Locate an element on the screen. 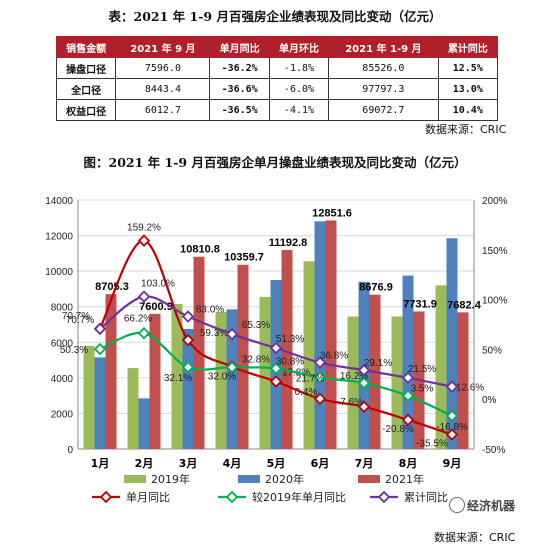 This screenshot has height=549, width=550. table-row: 全口径 8443.4 -36.6% -6.0% 97797.3 13.0% is located at coordinates (277, 89).